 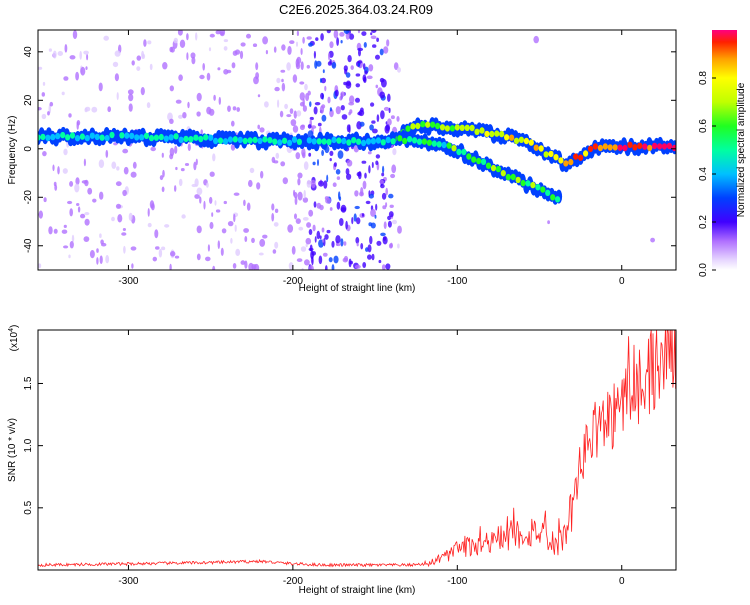 I want to click on snr-x-tick-label: -300, so click(x=128, y=581).